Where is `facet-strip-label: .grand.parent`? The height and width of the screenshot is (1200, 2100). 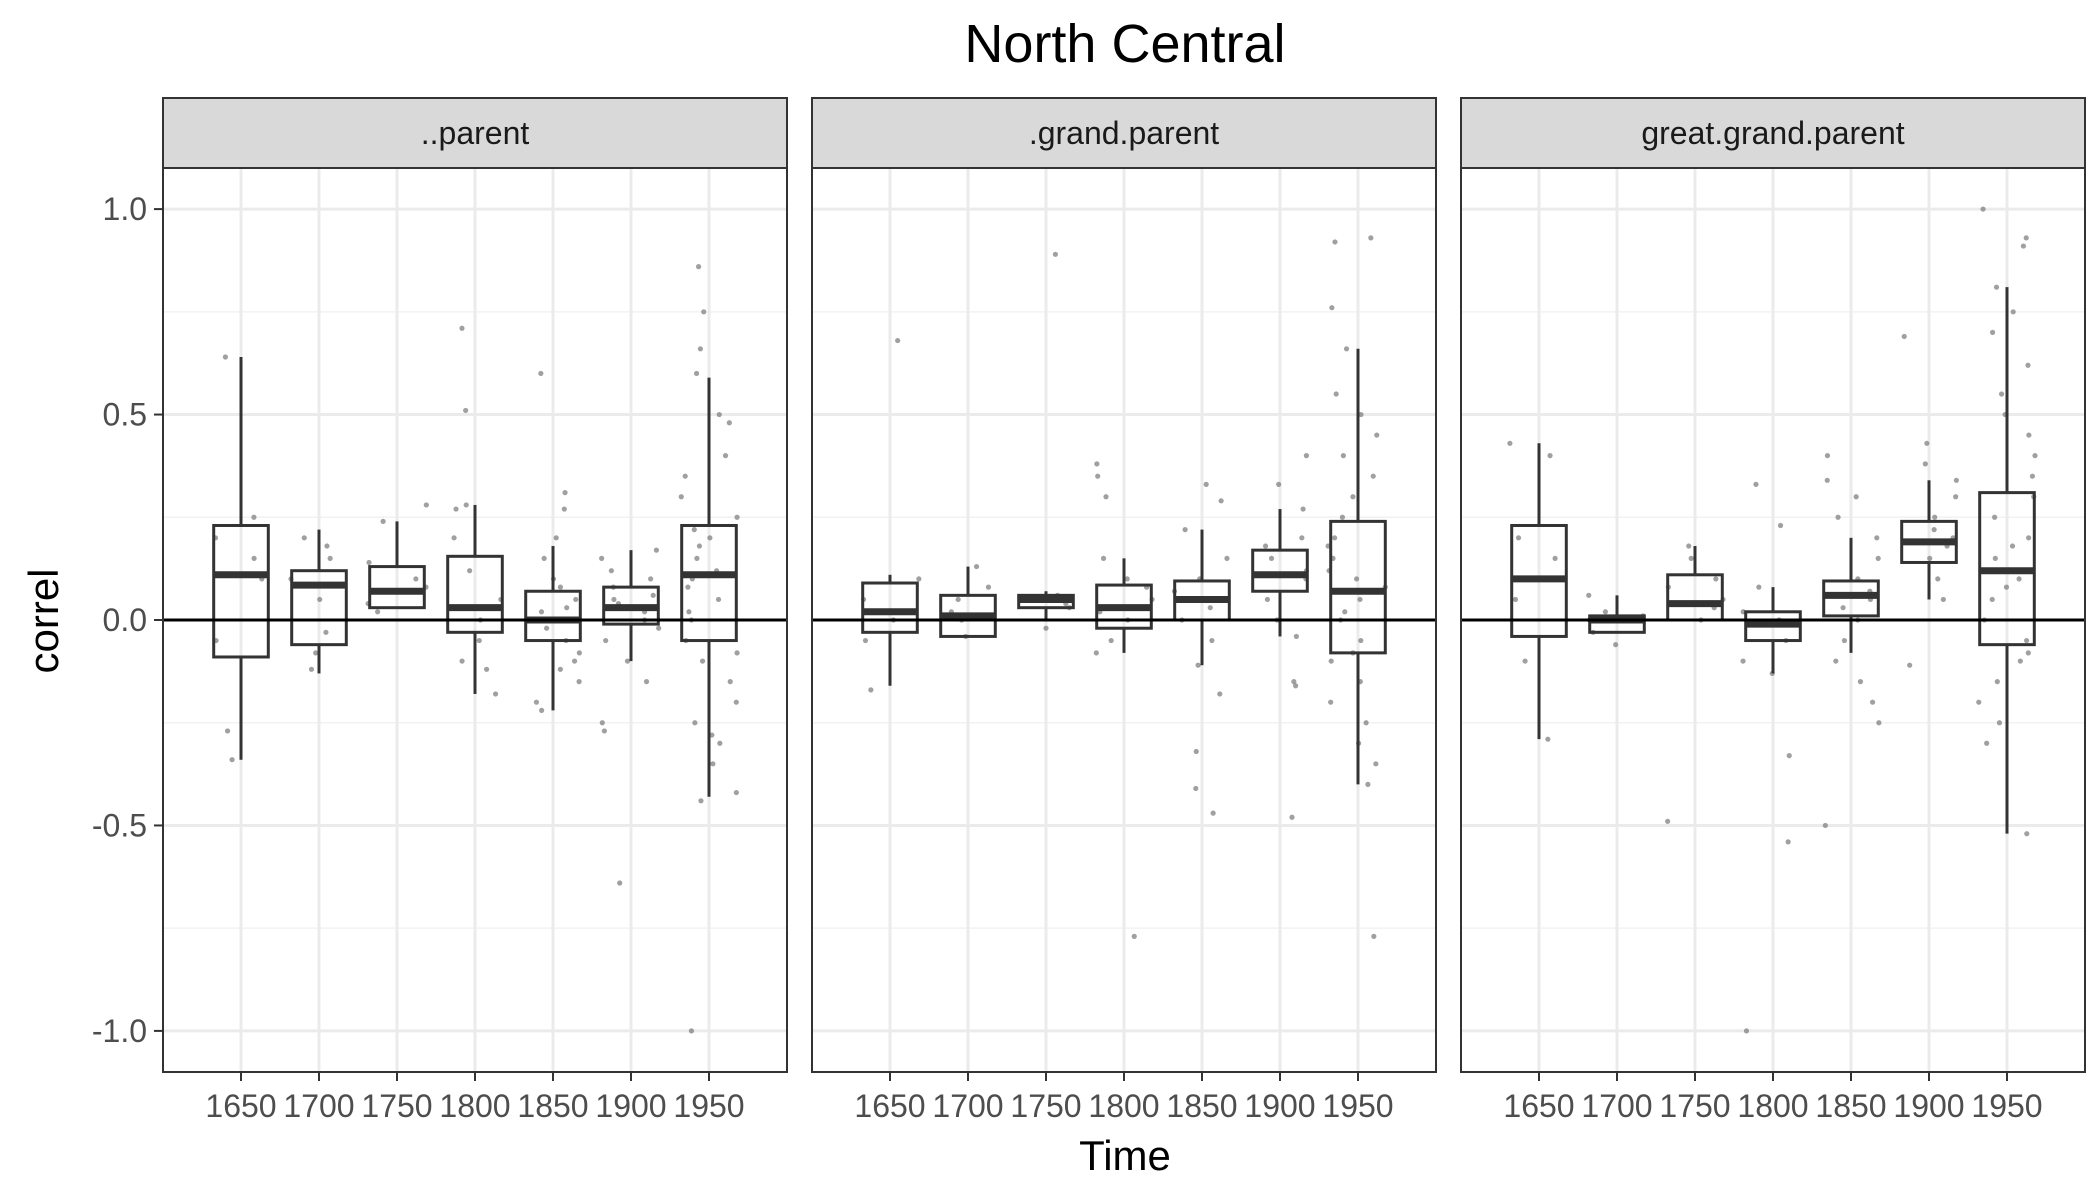
facet-strip-label: .grand.parent is located at coordinates (1124, 133).